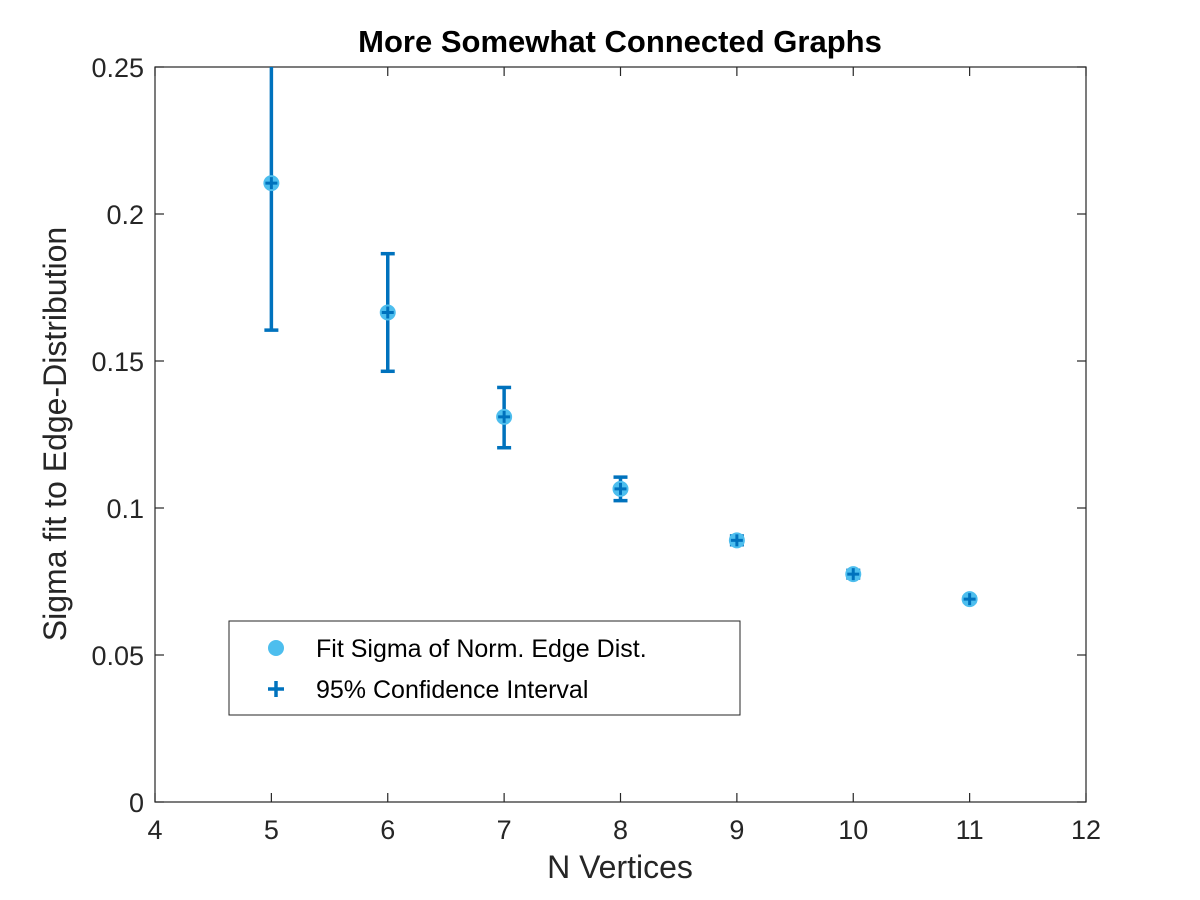  What do you see at coordinates (1086, 830) in the screenshot?
I see `x-tick-label: 12` at bounding box center [1086, 830].